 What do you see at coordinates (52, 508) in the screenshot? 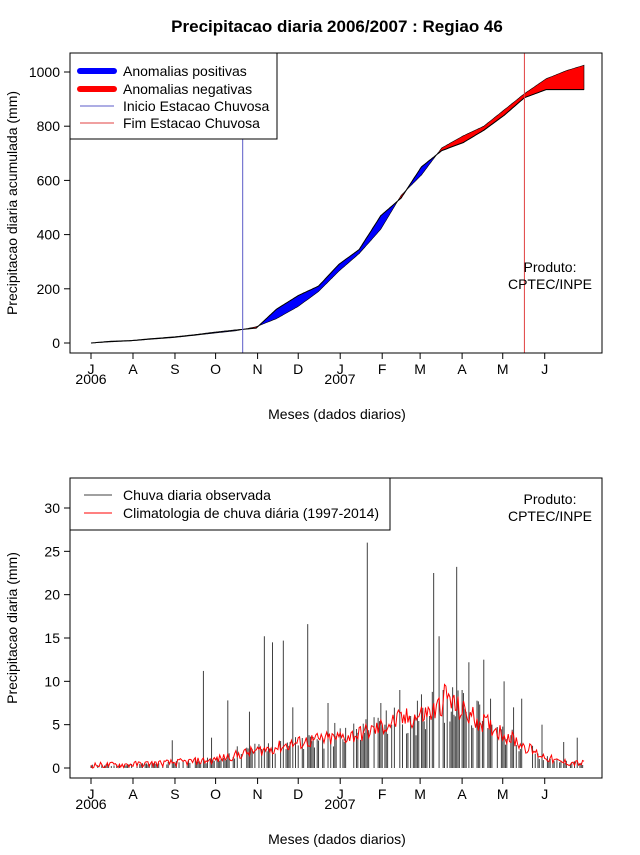
I see `y-tick-label: 30` at bounding box center [52, 508].